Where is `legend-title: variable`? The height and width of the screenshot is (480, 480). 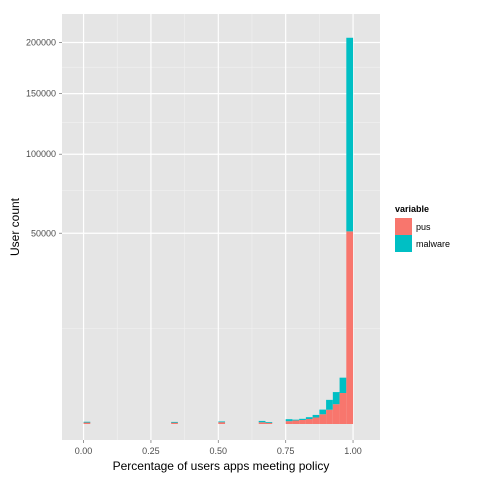
legend-title: variable is located at coordinates (412, 209).